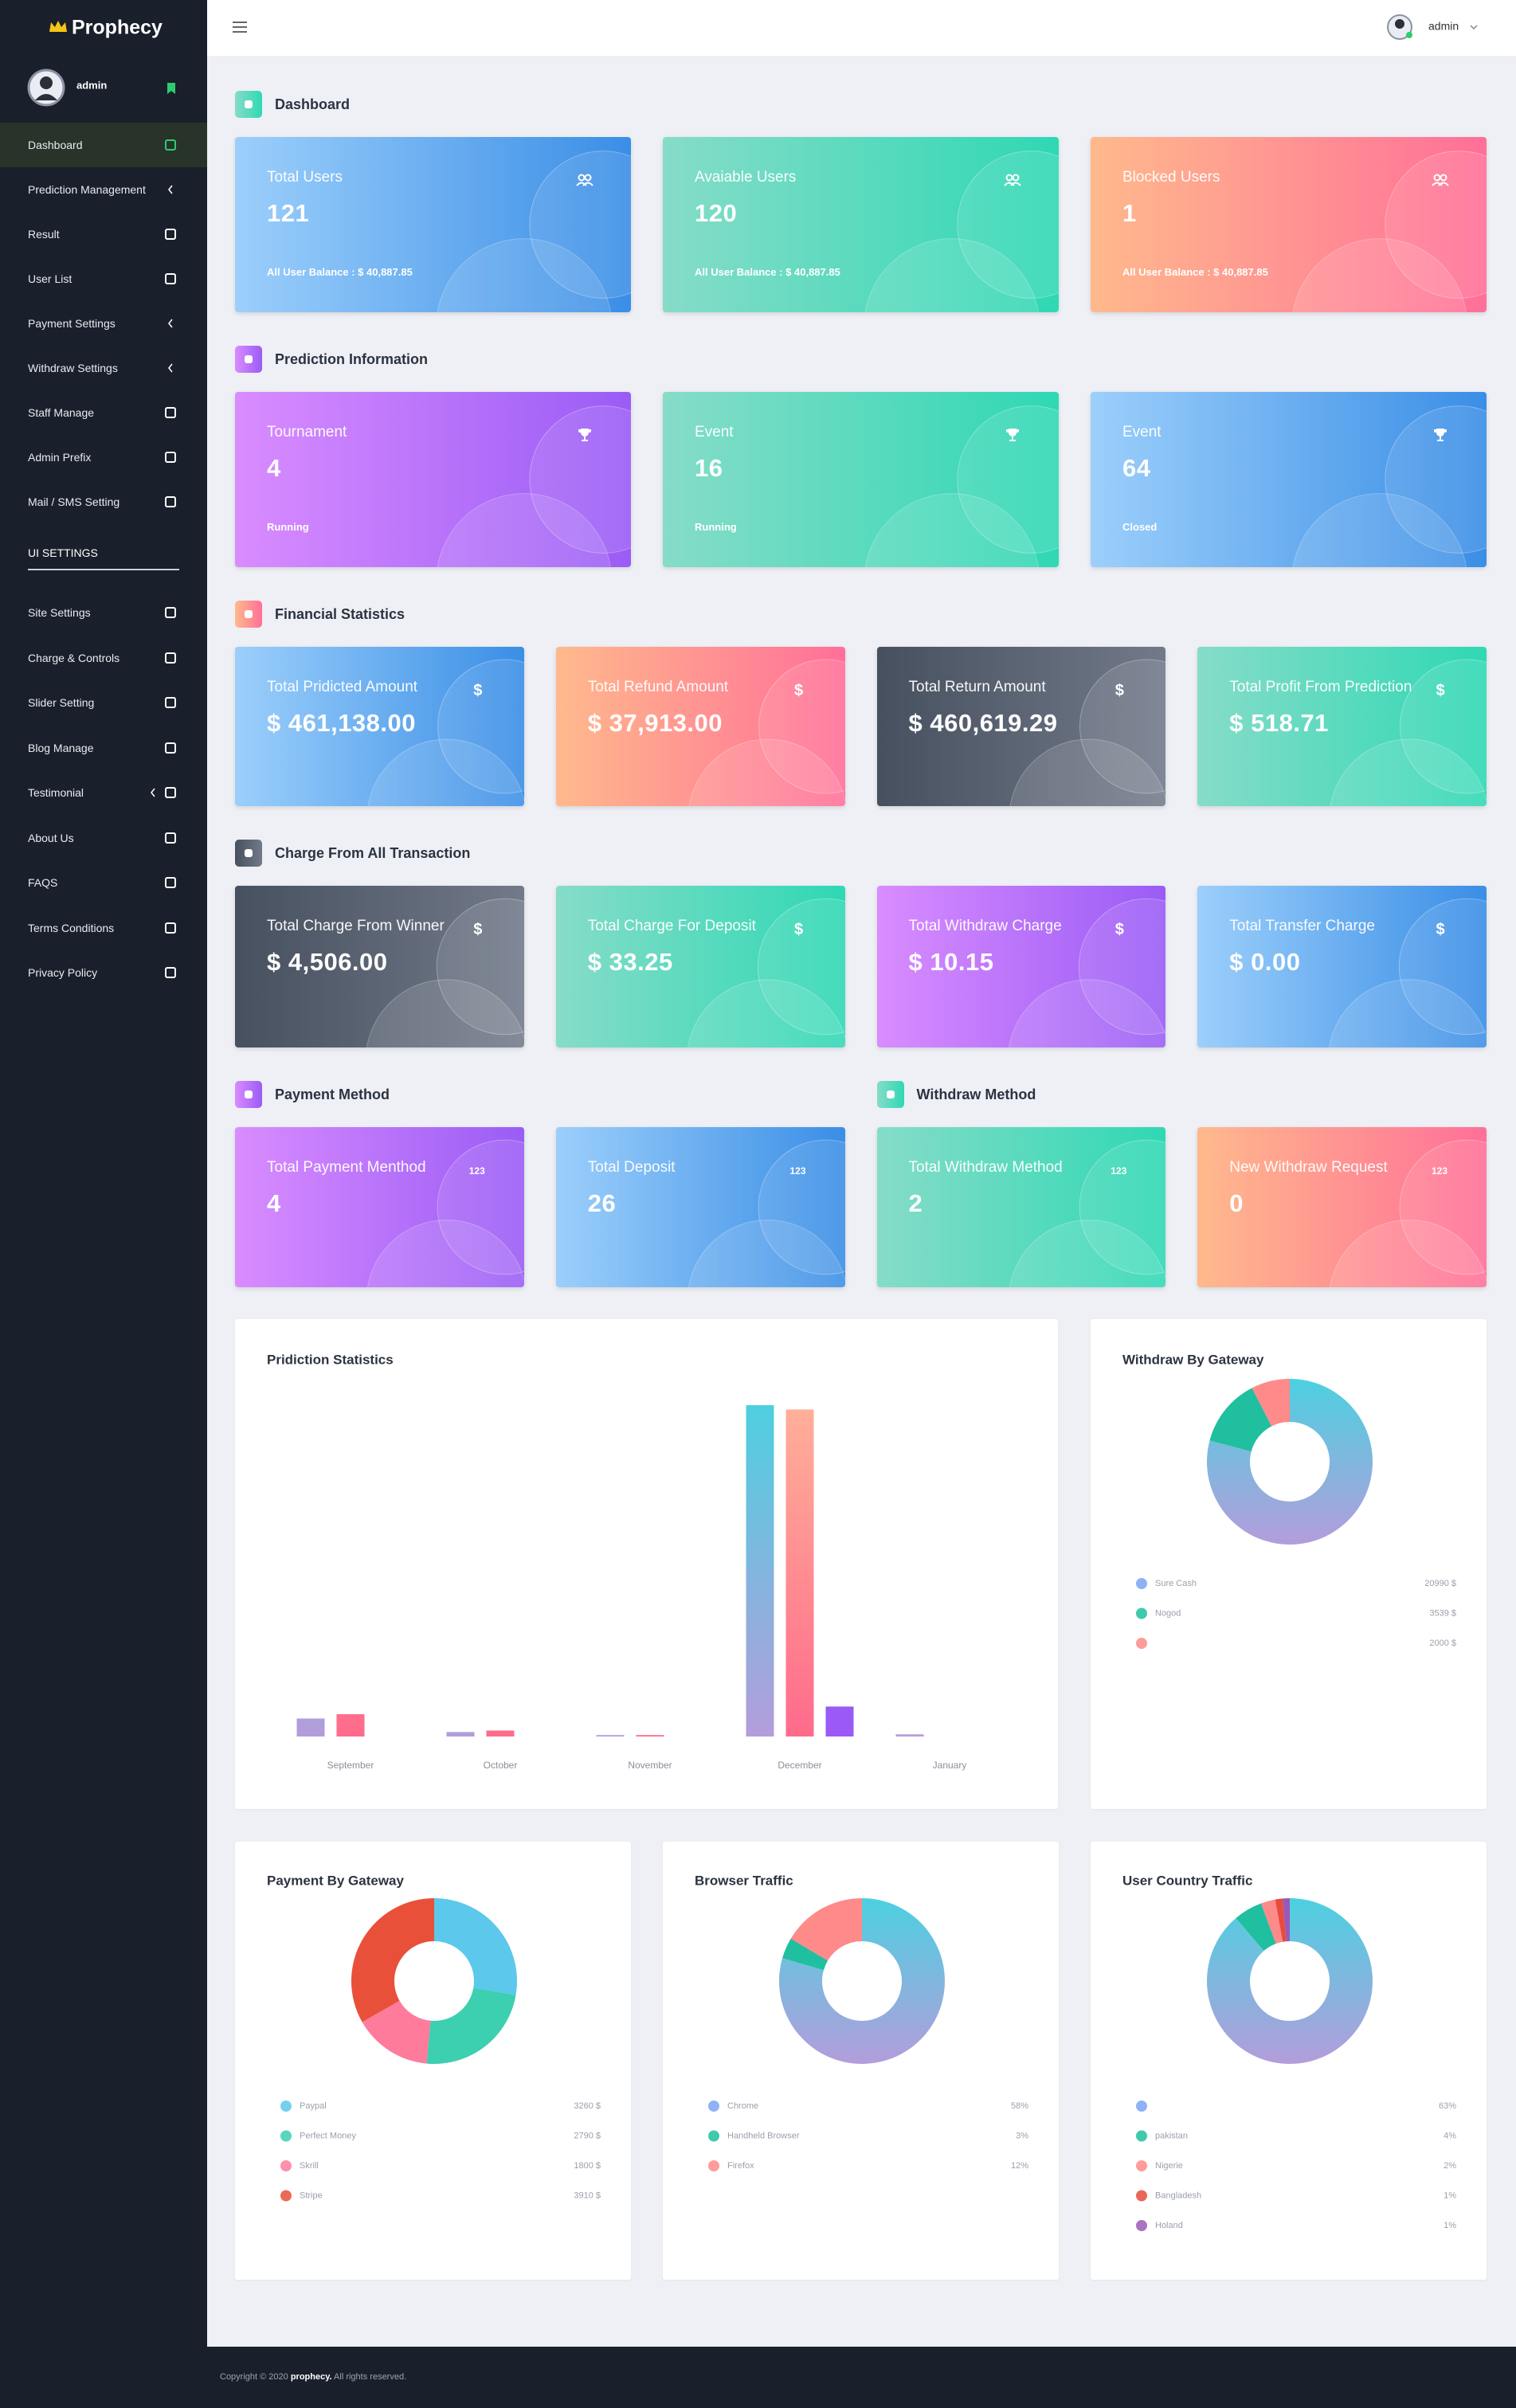 Image resolution: width=1516 pixels, height=2408 pixels. I want to click on legend-label: Firefox, so click(740, 2166).